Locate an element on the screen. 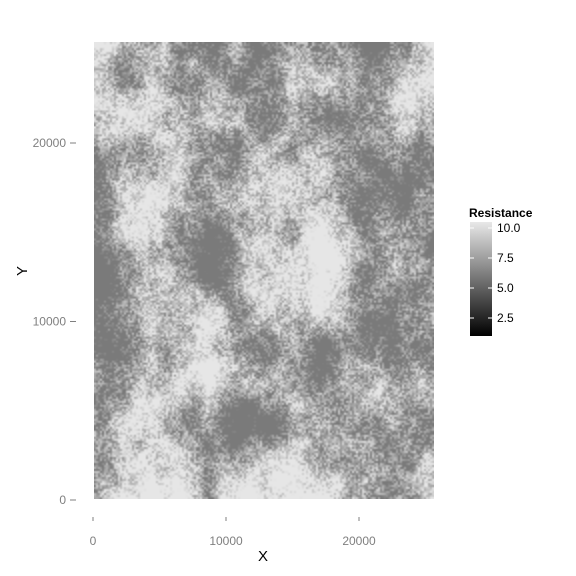  y-tick-label: 10000 is located at coordinates (50, 322).